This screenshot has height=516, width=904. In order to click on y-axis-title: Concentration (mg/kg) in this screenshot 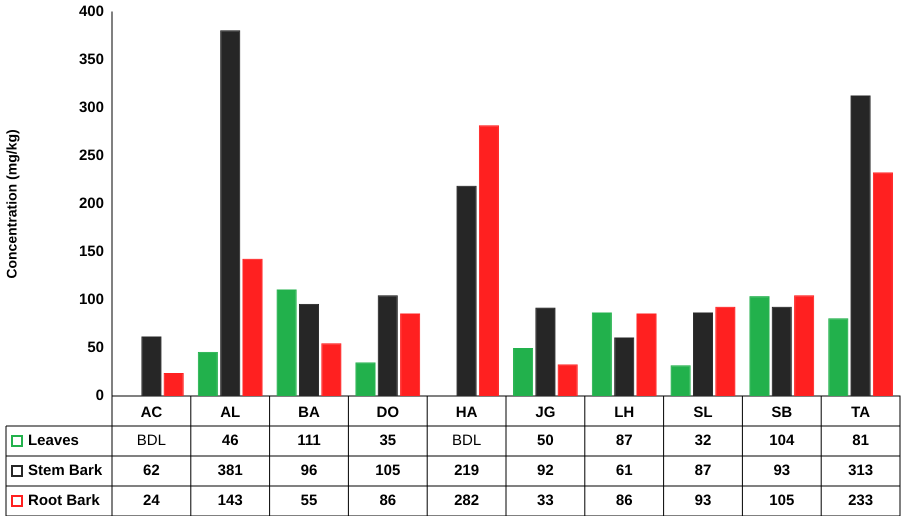, I will do `click(11, 204)`.